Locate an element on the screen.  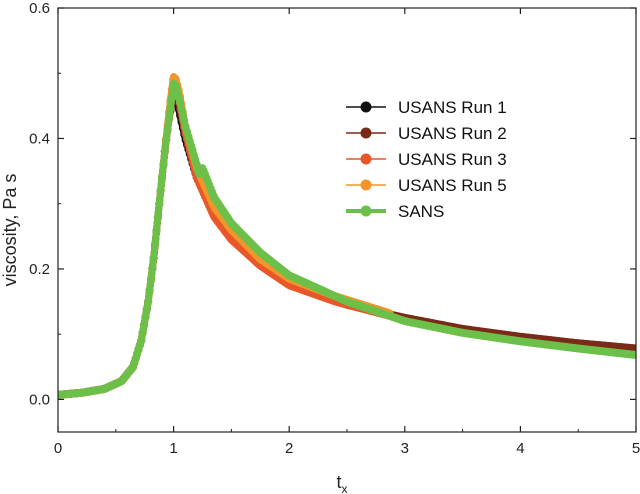
y-tick-label: 0.2 is located at coordinates (39, 269).